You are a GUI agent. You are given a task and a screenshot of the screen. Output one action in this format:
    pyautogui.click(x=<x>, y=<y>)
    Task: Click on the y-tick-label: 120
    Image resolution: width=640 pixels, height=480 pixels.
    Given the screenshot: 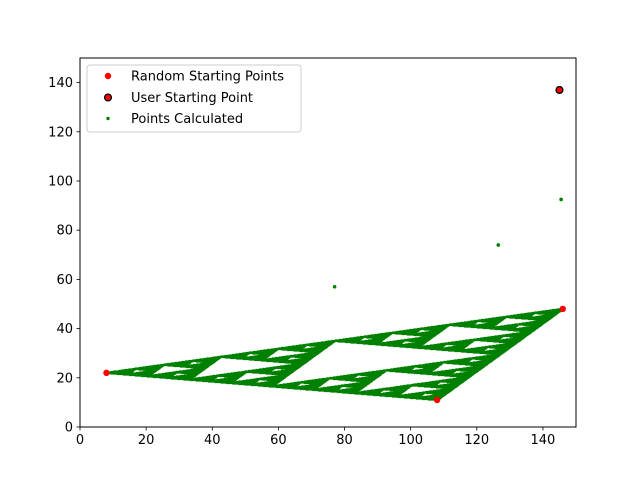 What is the action you would take?
    pyautogui.click(x=60, y=132)
    